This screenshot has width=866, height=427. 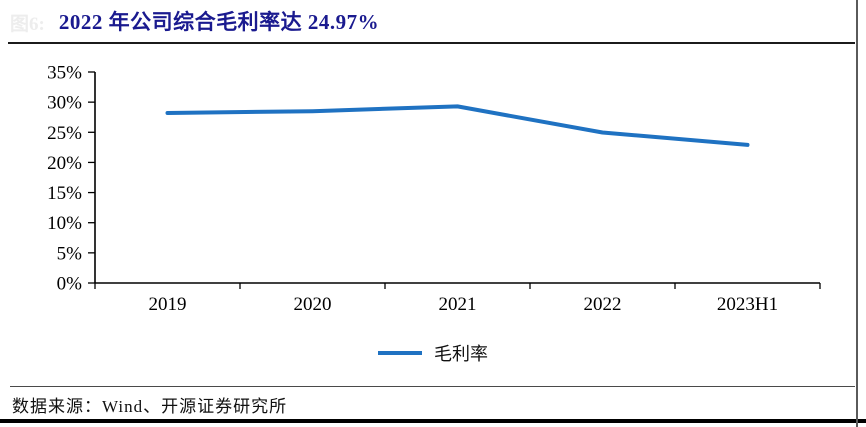 I want to click on x-axis-tick-label: 2021, so click(x=458, y=304).